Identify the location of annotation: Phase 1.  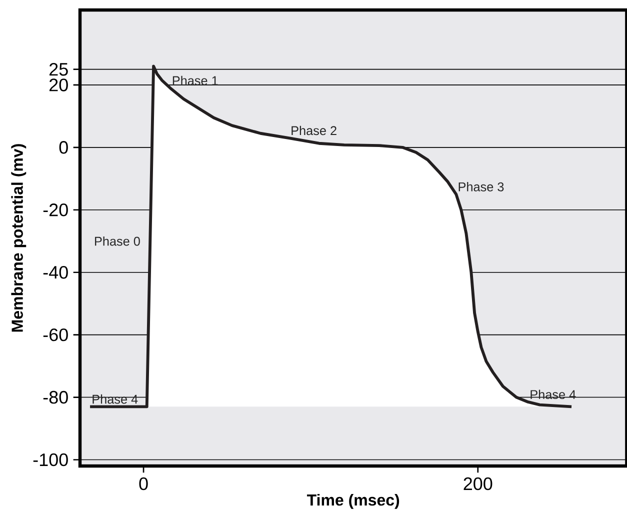
(195, 81).